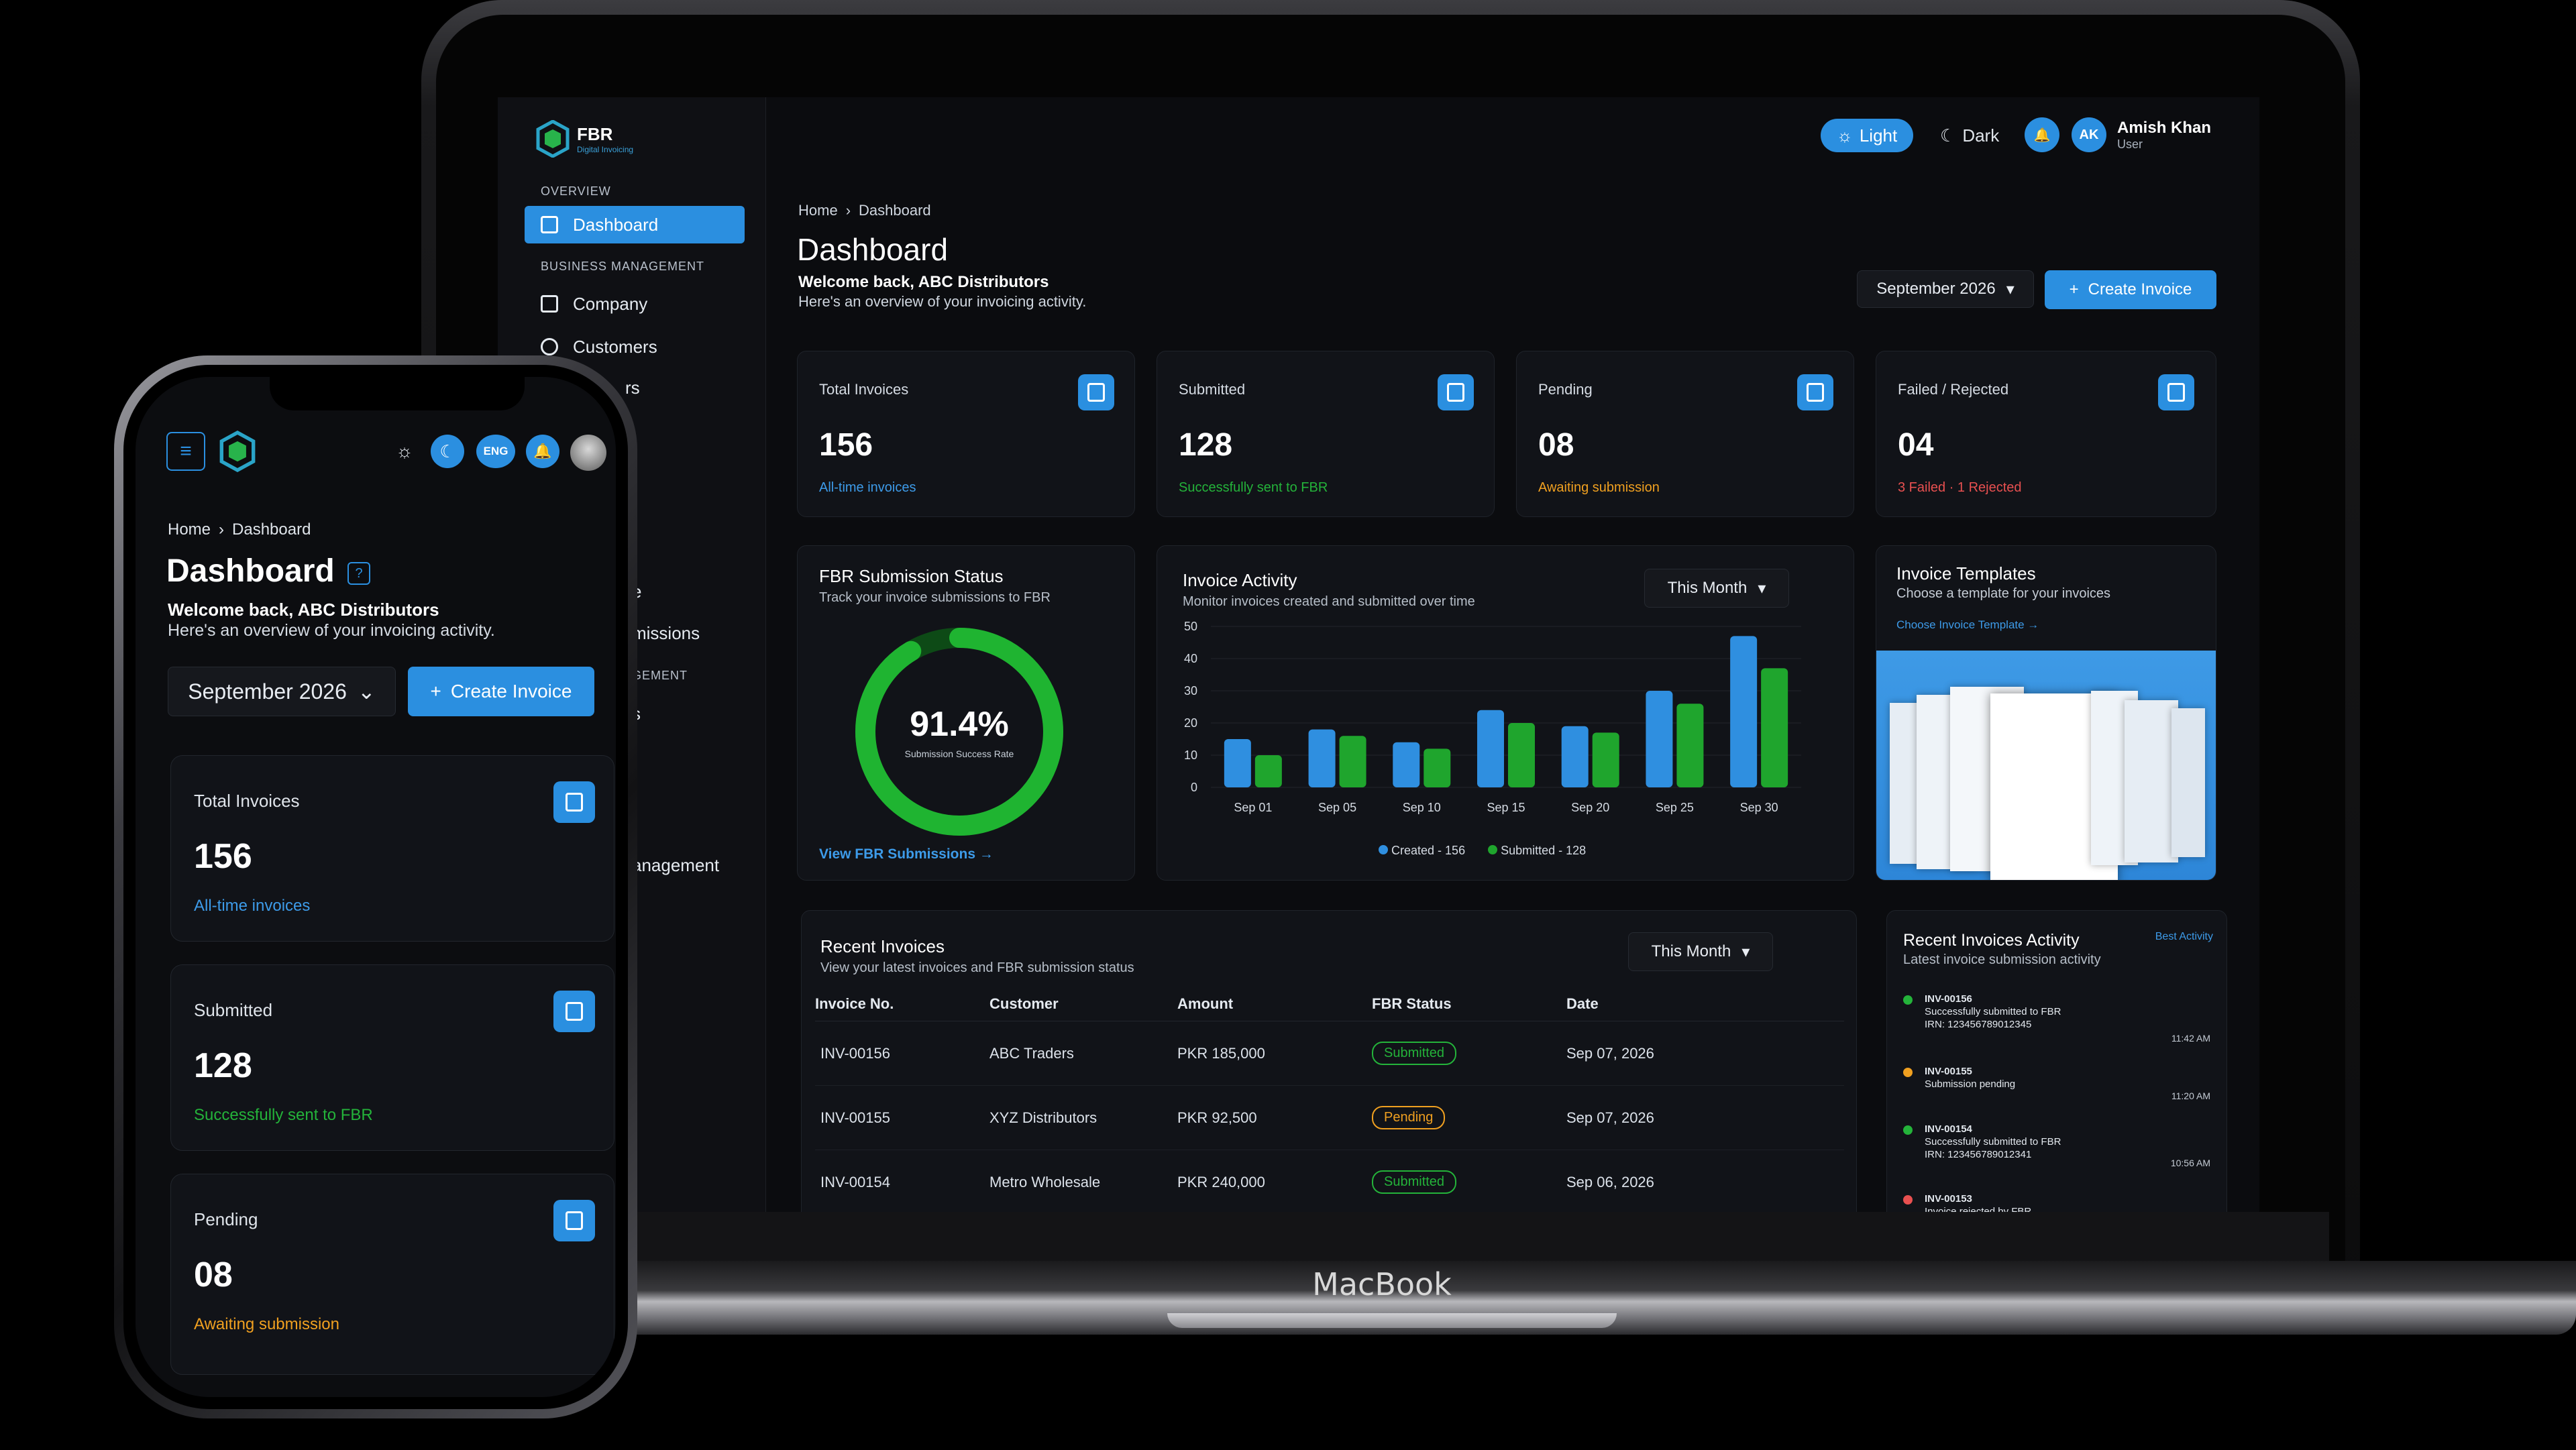 Image resolution: width=2576 pixels, height=1450 pixels. Describe the element at coordinates (2190, 1163) in the screenshot. I see `activity-time: 10:56 AM` at that location.